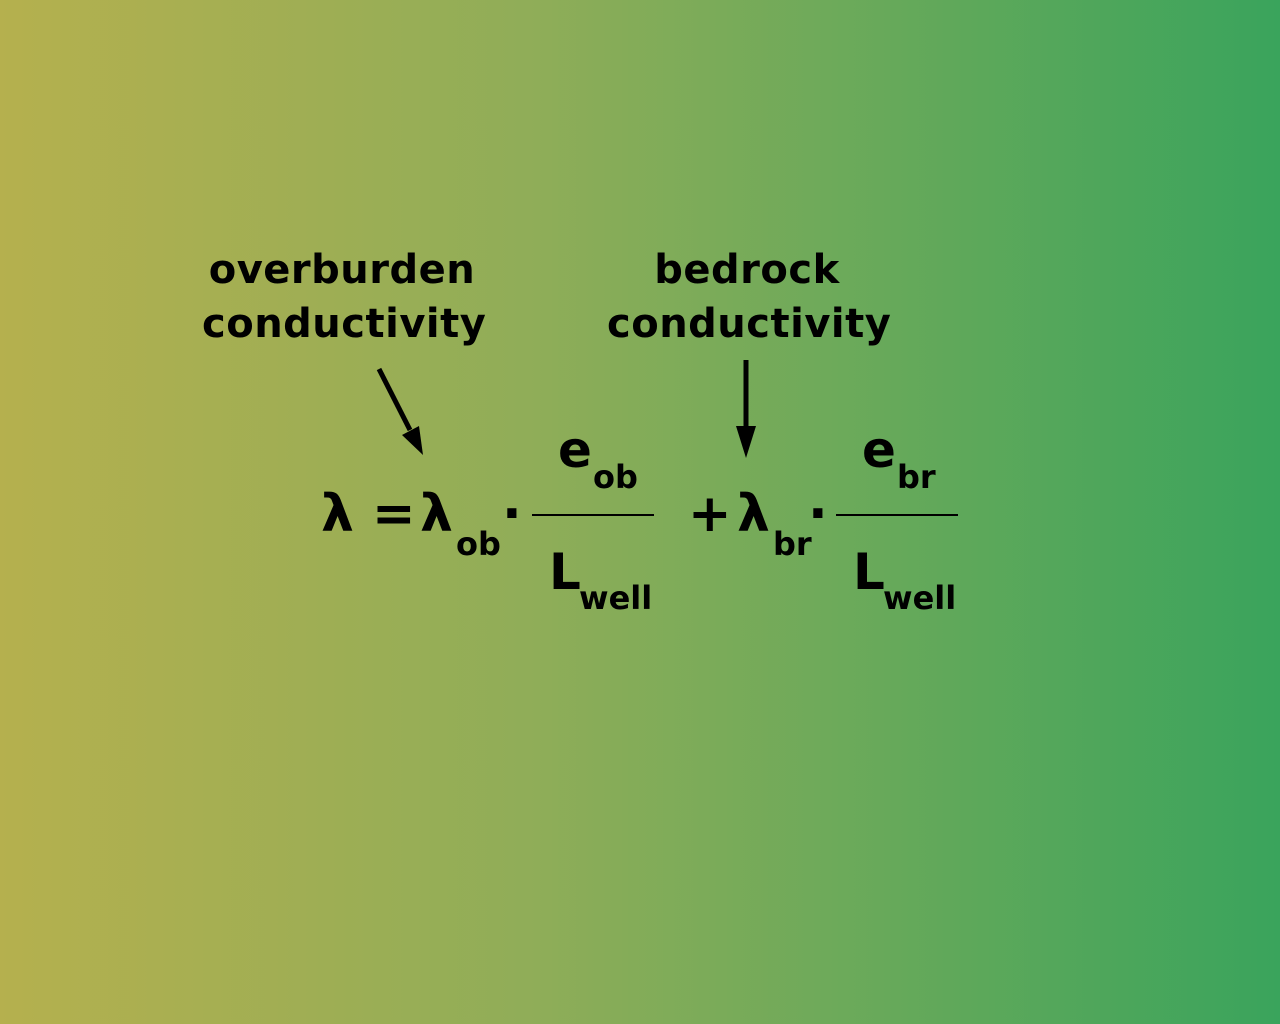  I want to click on lambda-ob: λ, so click(436, 514).